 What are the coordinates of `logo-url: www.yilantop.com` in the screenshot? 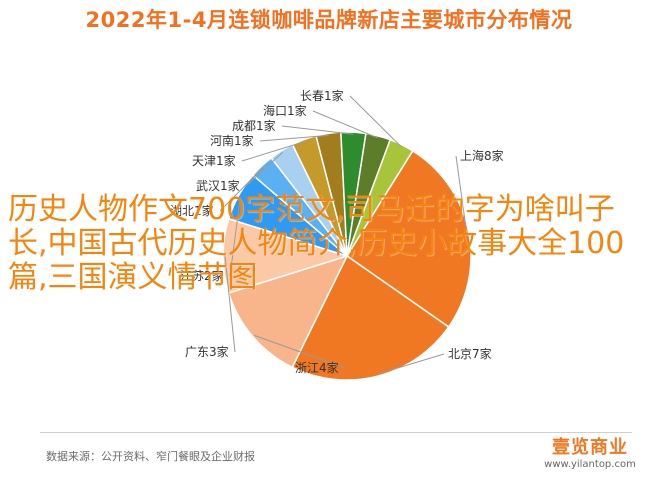 It's located at (590, 464).